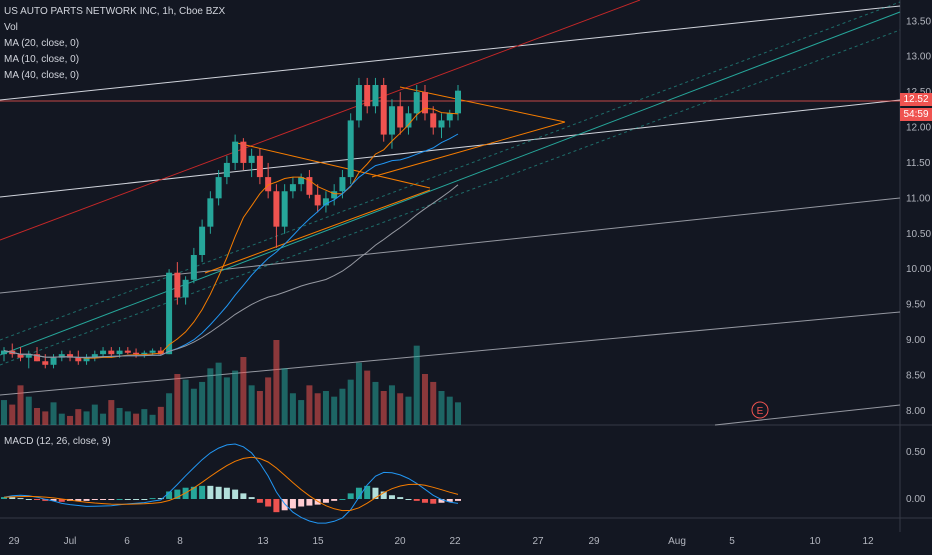 The height and width of the screenshot is (555, 932). I want to click on indicator-ma40: MA (40, close, 0), so click(42, 75).